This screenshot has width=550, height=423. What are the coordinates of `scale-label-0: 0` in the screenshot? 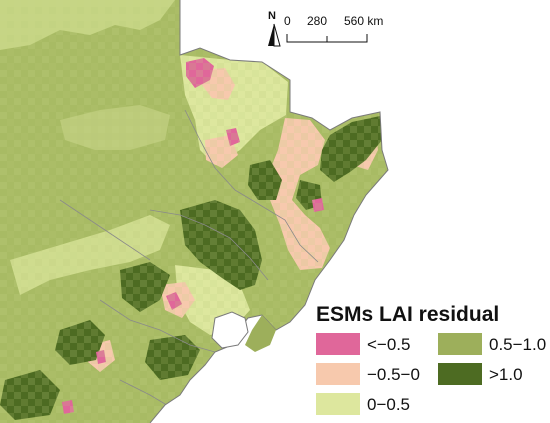 It's located at (287, 21).